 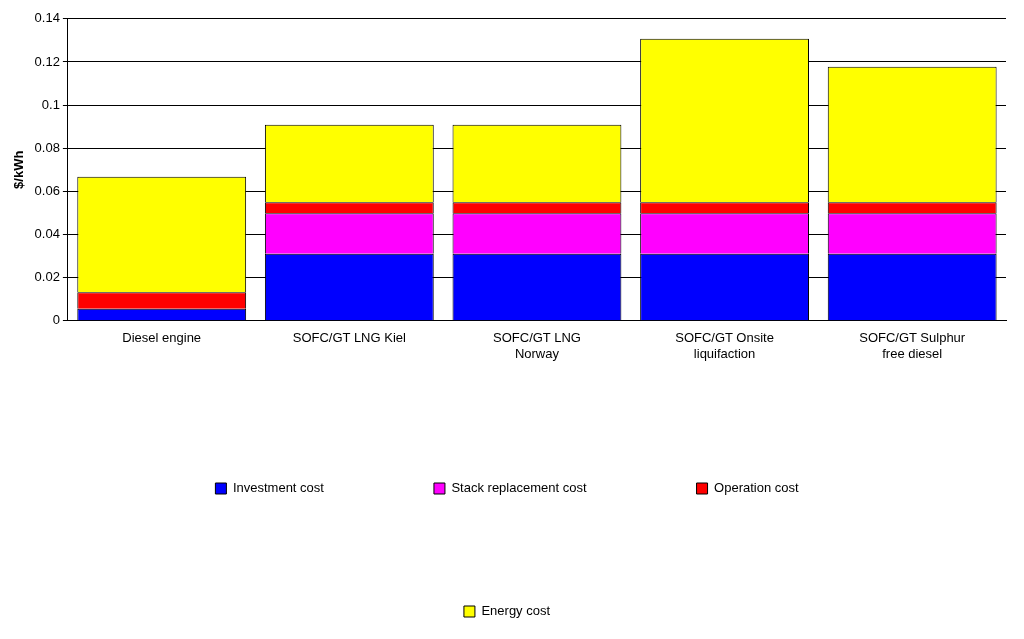 I want to click on y-tick-label: 0, so click(x=56, y=320).